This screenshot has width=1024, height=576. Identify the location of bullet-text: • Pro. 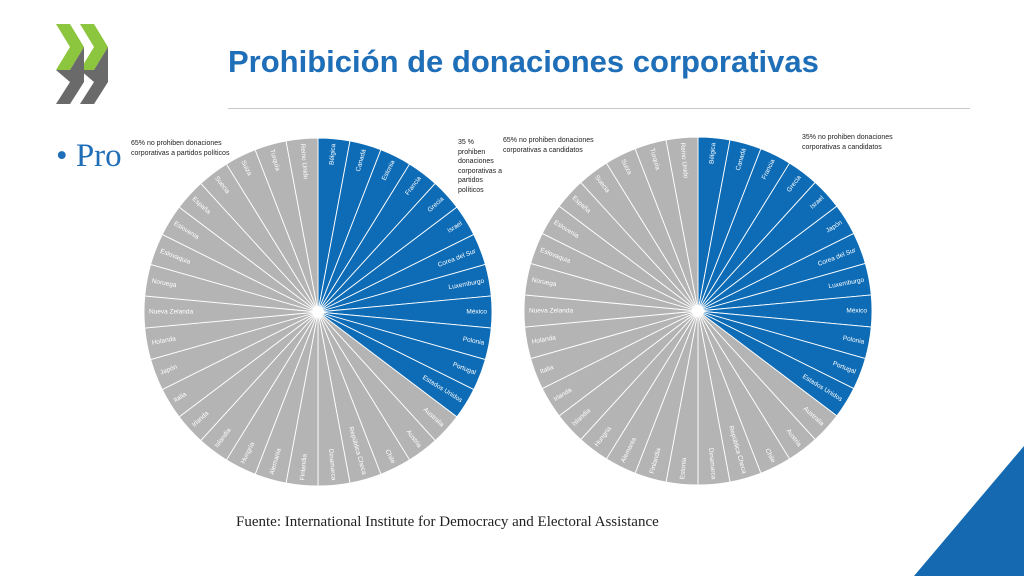
(89, 156).